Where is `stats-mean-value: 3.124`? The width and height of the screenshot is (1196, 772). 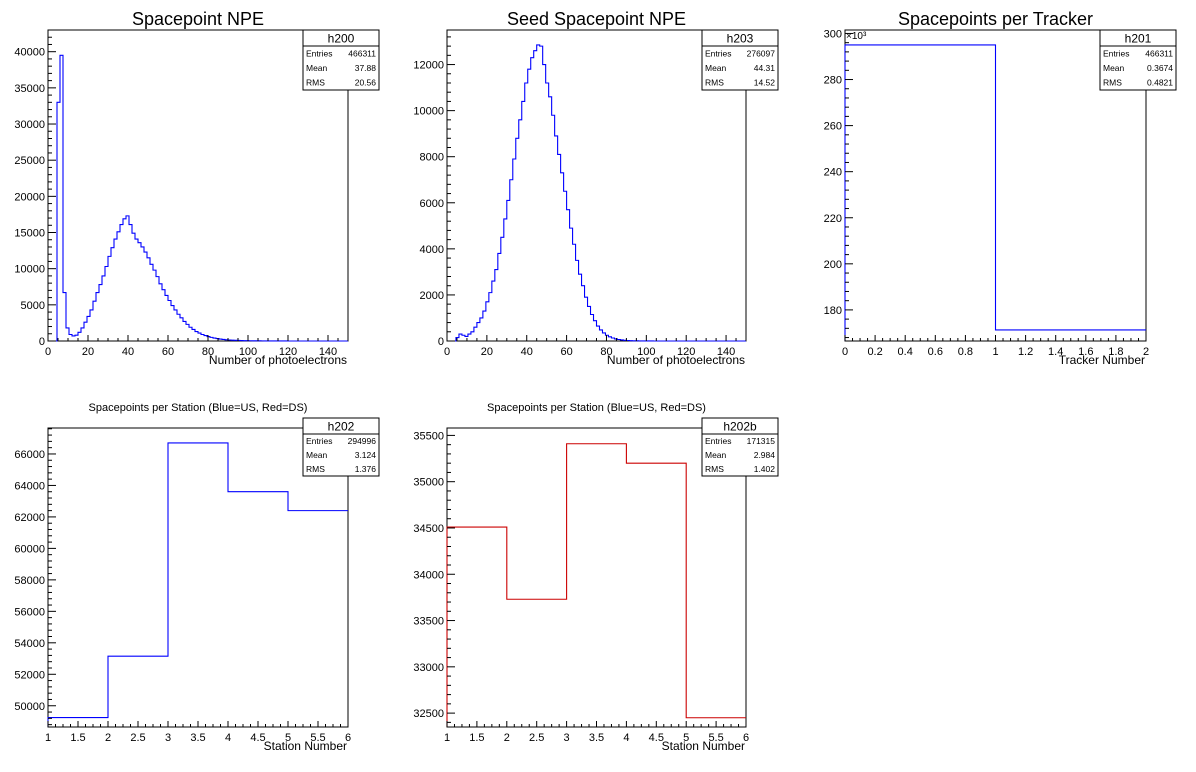
stats-mean-value: 3.124 is located at coordinates (366, 455).